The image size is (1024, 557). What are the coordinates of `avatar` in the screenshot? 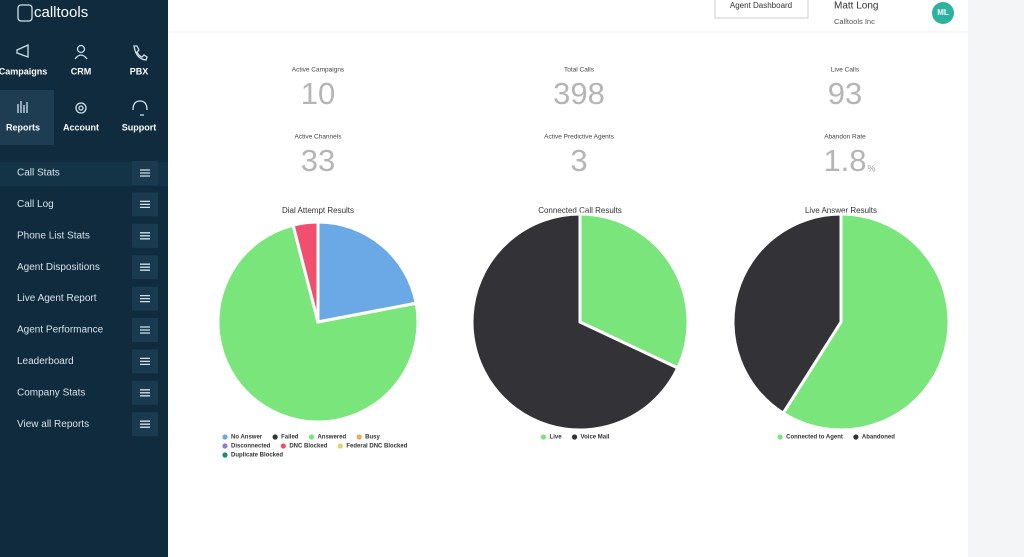 It's located at (943, 13).